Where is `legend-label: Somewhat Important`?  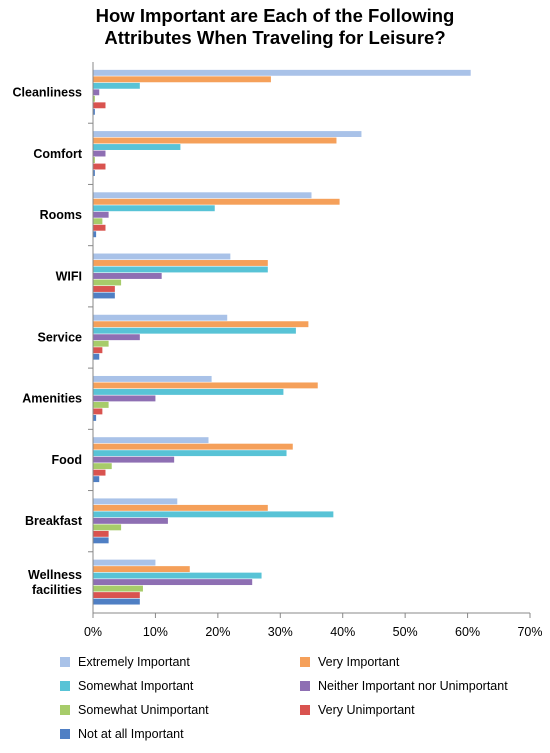 legend-label: Somewhat Important is located at coordinates (136, 686).